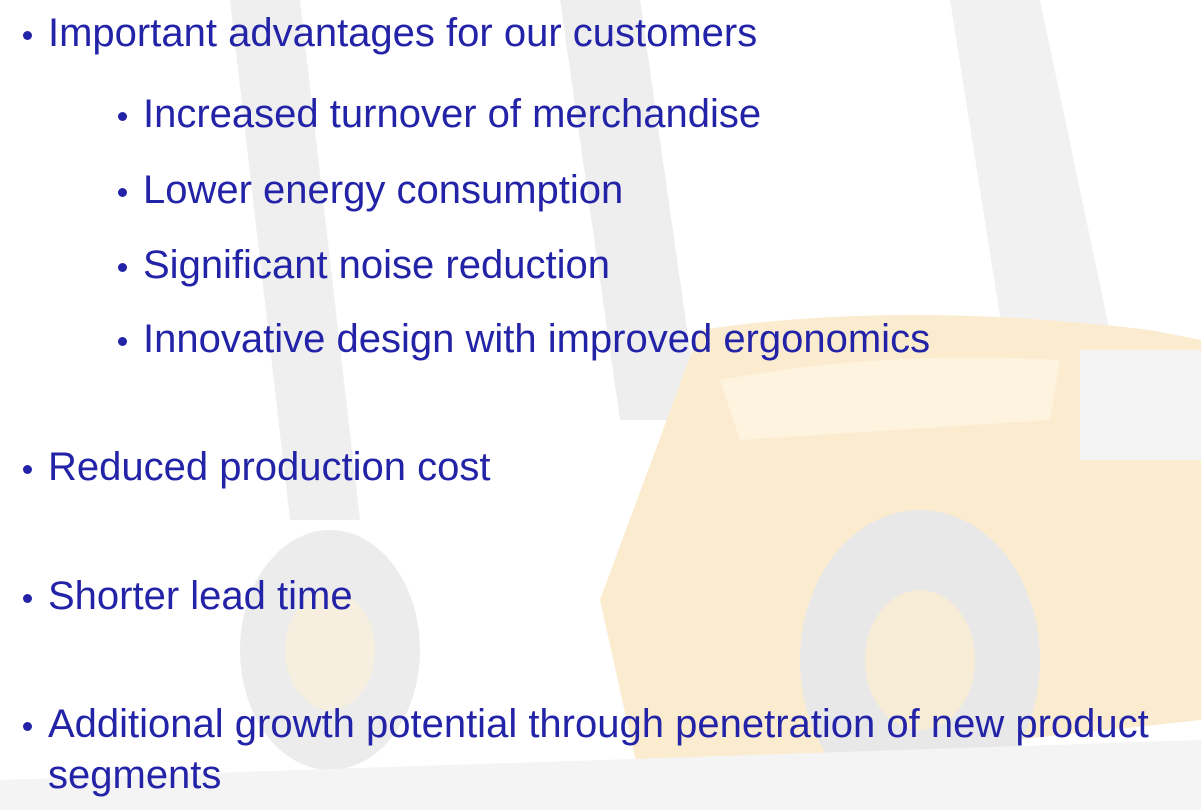 The image size is (1201, 810). I want to click on bullet-text: Significant noise reduction, so click(376, 265).